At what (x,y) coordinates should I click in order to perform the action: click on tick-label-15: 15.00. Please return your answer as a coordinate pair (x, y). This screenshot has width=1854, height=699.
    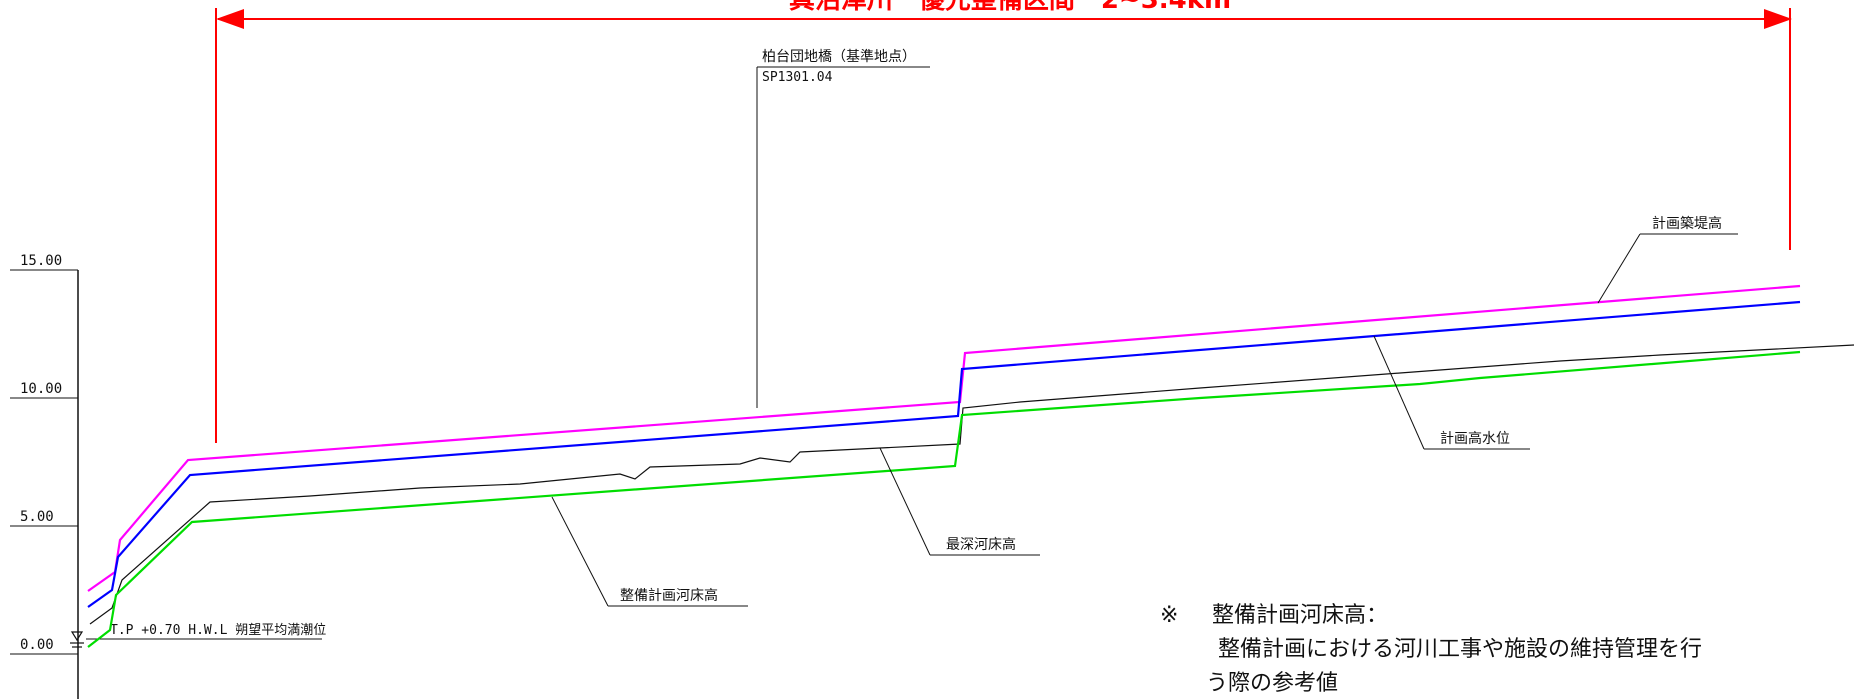
    Looking at the image, I should click on (41, 261).